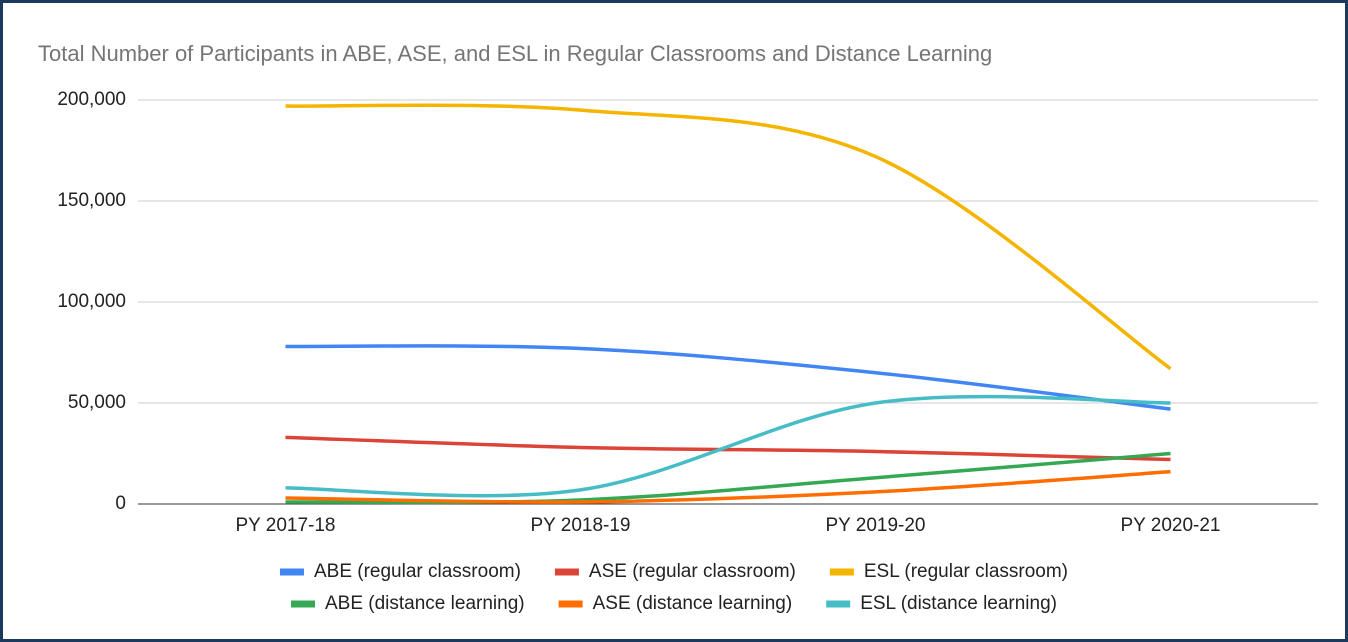 The width and height of the screenshot is (1348, 642). Describe the element at coordinates (693, 603) in the screenshot. I see `legend-label: ASE (distance learning)` at that location.